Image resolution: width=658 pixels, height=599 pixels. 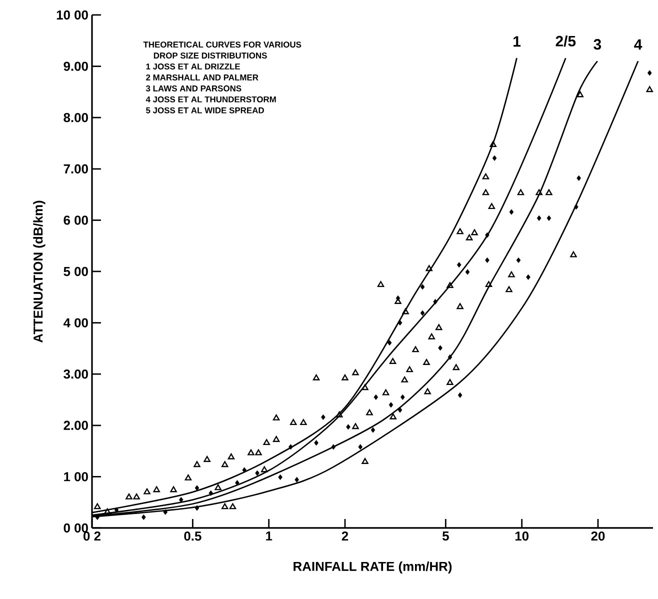 I want to click on annotation: 2 MARSHALL AND PALMER, so click(x=202, y=77).